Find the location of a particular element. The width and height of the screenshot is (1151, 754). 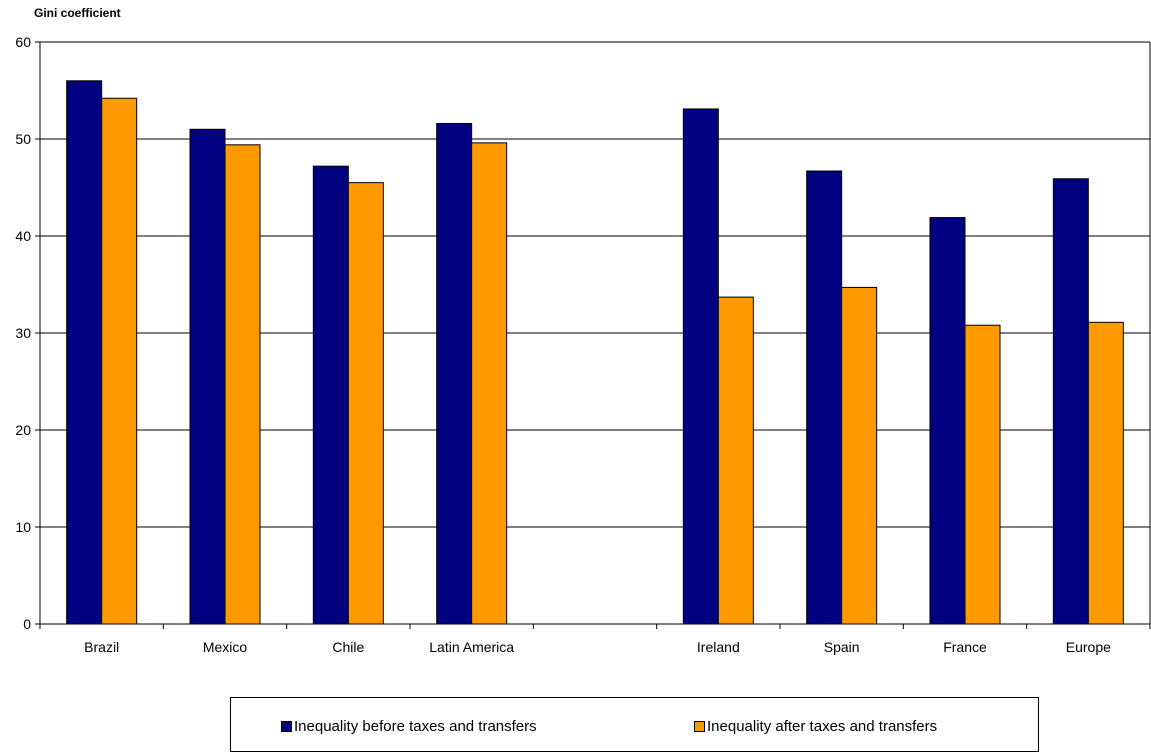

legend-item-before: Inequality before taxes and transfers is located at coordinates (409, 726).